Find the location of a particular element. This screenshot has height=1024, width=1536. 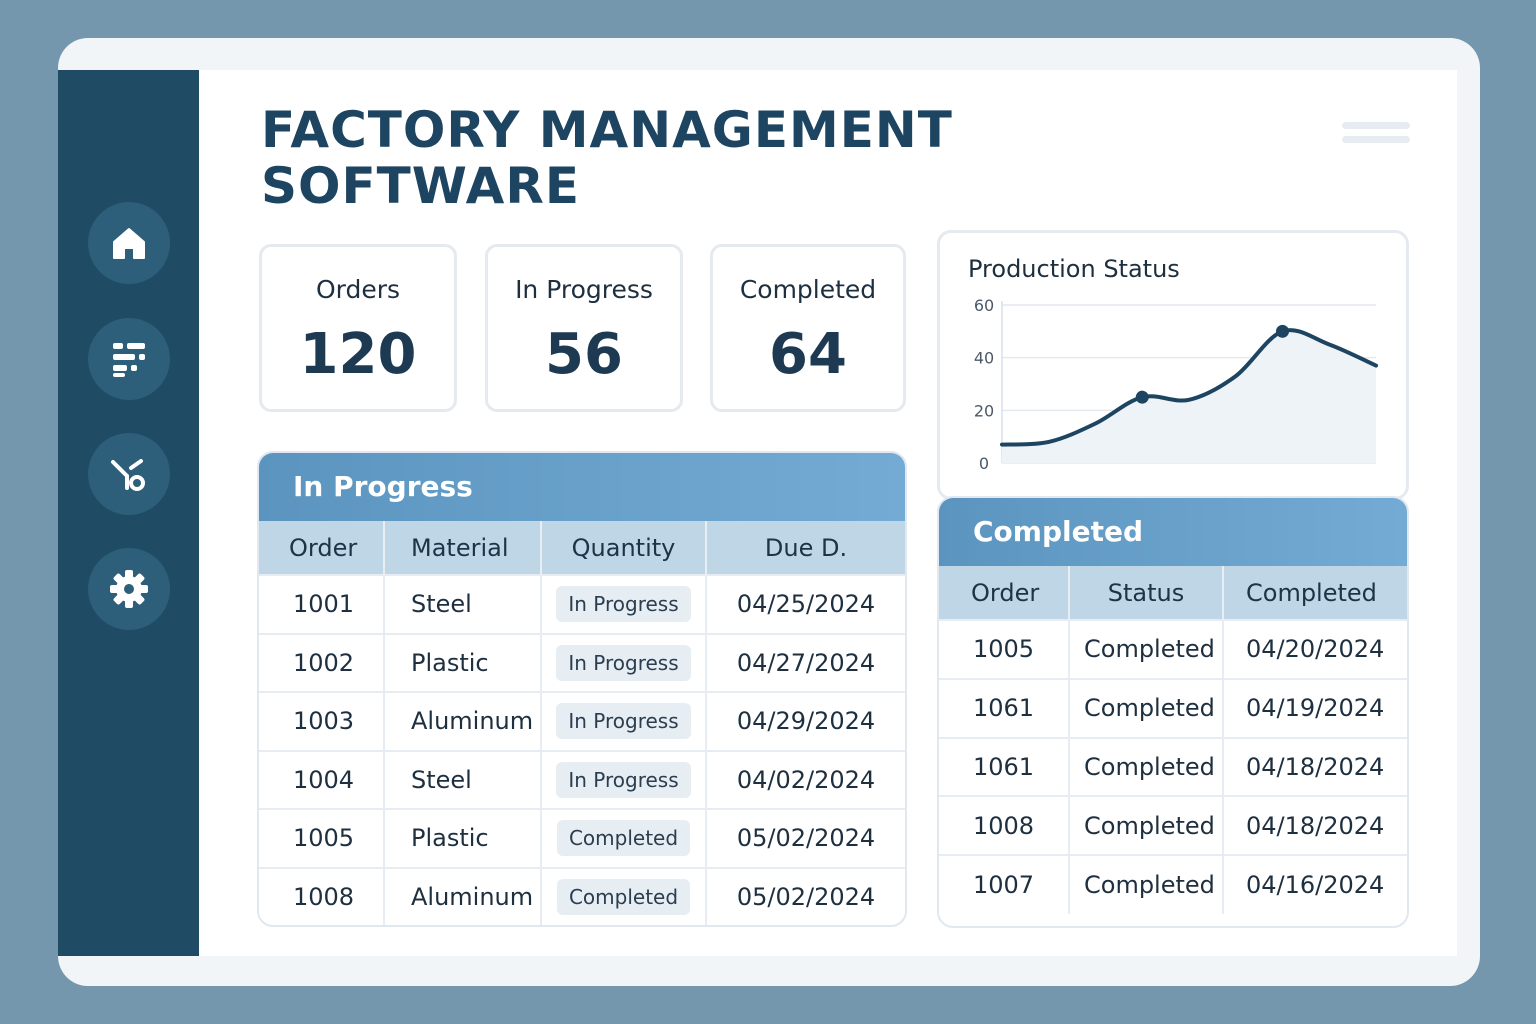

sidebar-item-dashboard is located at coordinates (129, 359).